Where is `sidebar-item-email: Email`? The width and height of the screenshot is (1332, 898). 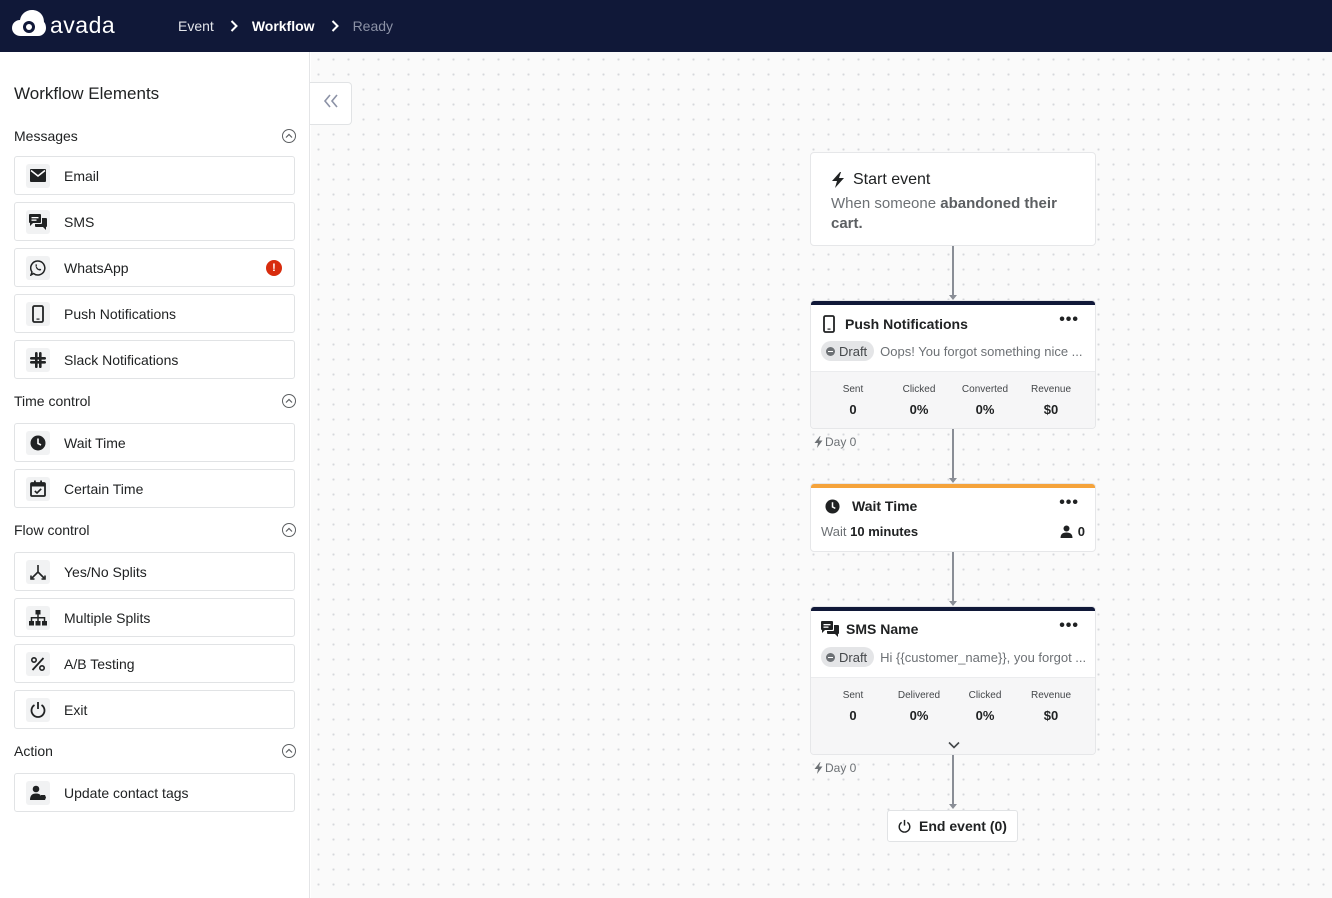 sidebar-item-email: Email is located at coordinates (154, 175).